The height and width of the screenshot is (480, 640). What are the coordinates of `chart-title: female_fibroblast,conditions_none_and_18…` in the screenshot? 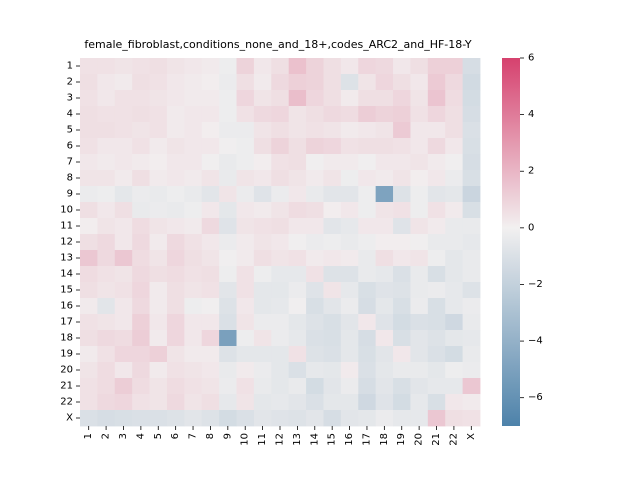 It's located at (278, 44).